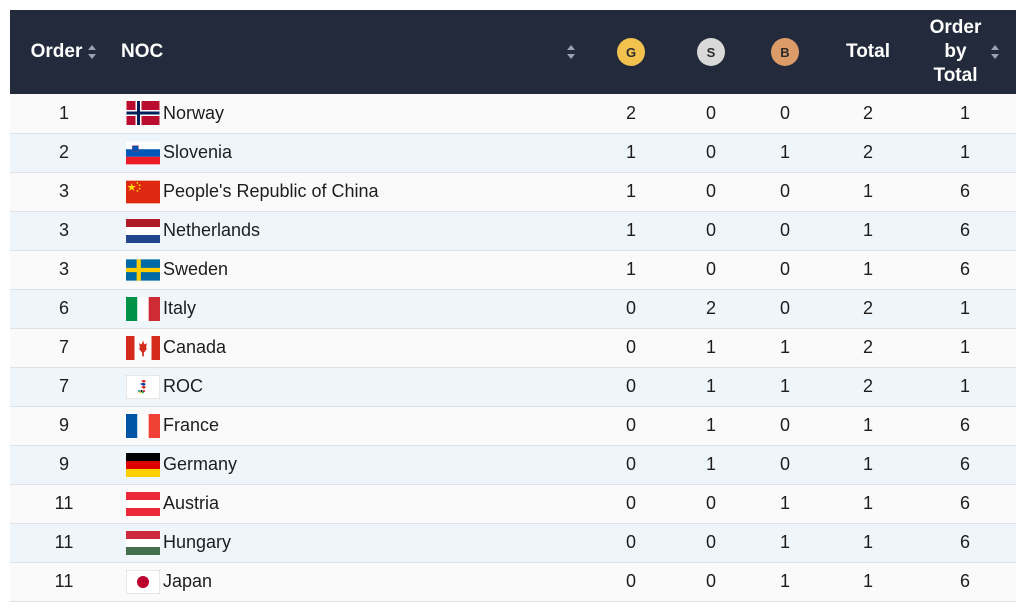 The image size is (1024, 613). What do you see at coordinates (142, 51) in the screenshot?
I see `noc-header-label: NOC` at bounding box center [142, 51].